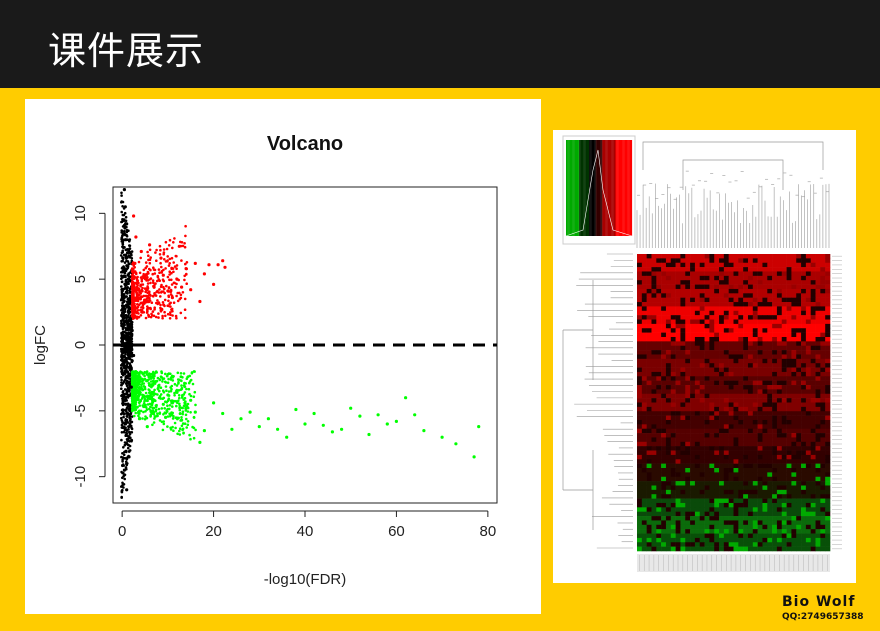 The height and width of the screenshot is (631, 880). What do you see at coordinates (571, 188) in the screenshot?
I see `color-key-step` at bounding box center [571, 188].